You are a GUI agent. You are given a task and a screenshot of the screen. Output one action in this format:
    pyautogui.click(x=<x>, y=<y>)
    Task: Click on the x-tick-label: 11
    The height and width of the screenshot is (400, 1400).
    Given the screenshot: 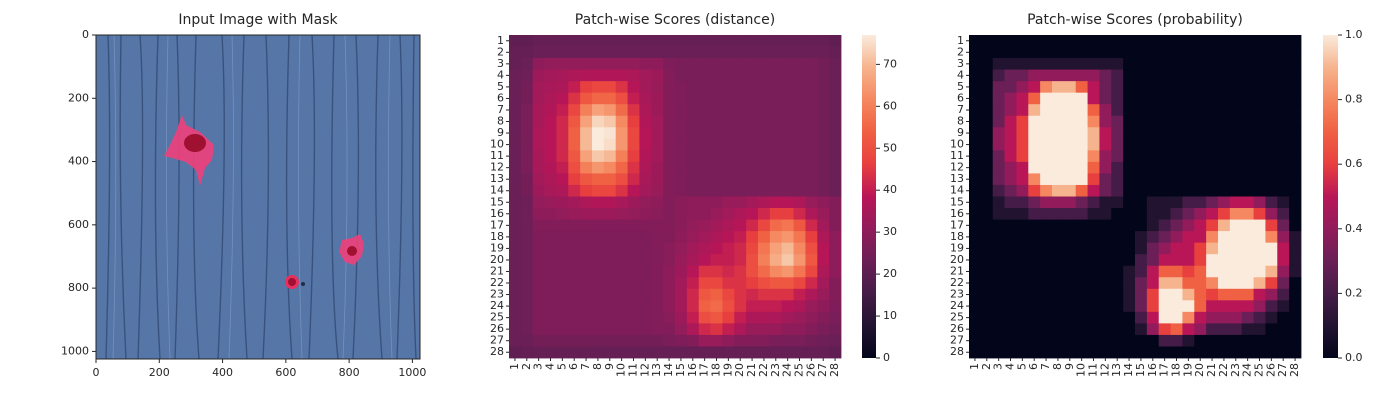 What is the action you would take?
    pyautogui.click(x=633, y=370)
    